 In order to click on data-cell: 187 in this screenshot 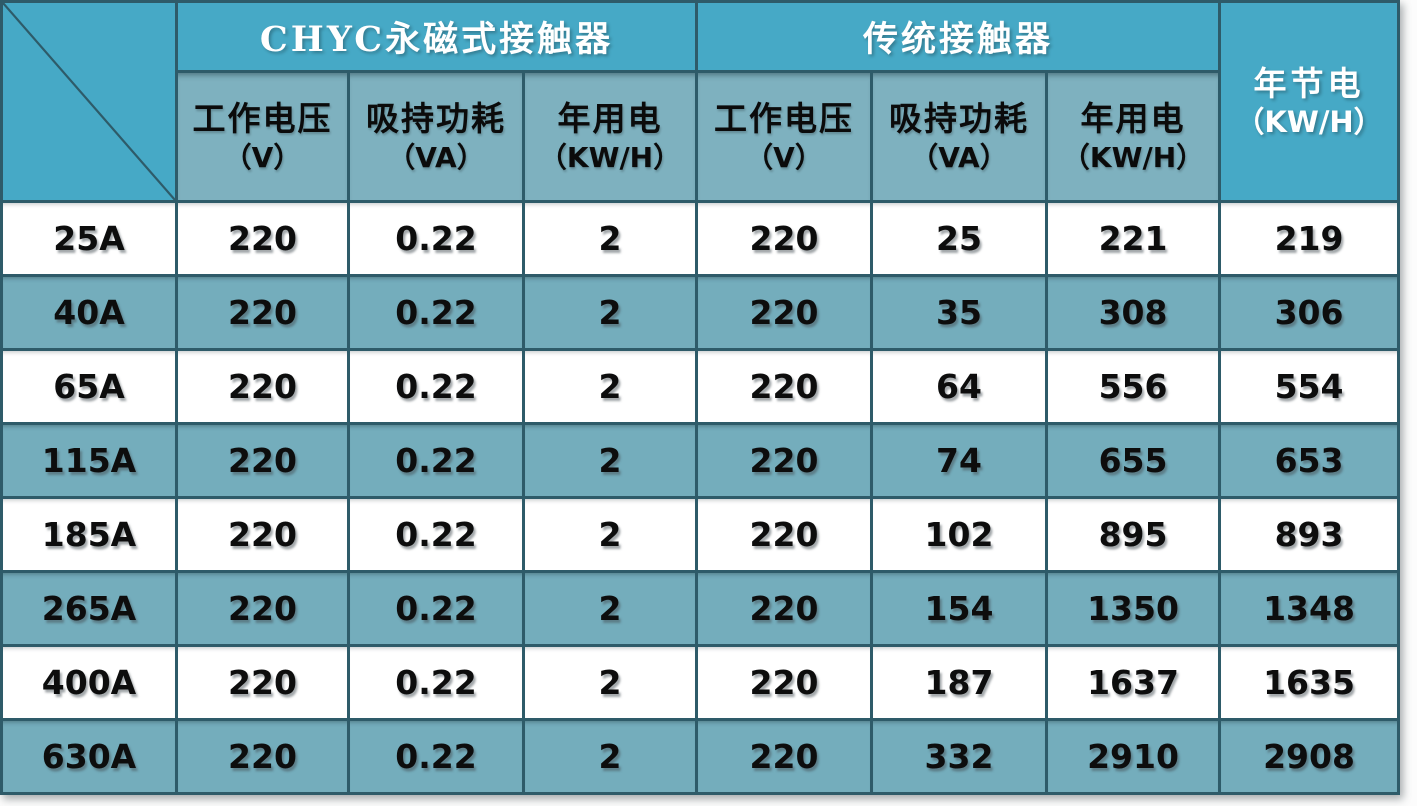, I will do `click(959, 682)`.